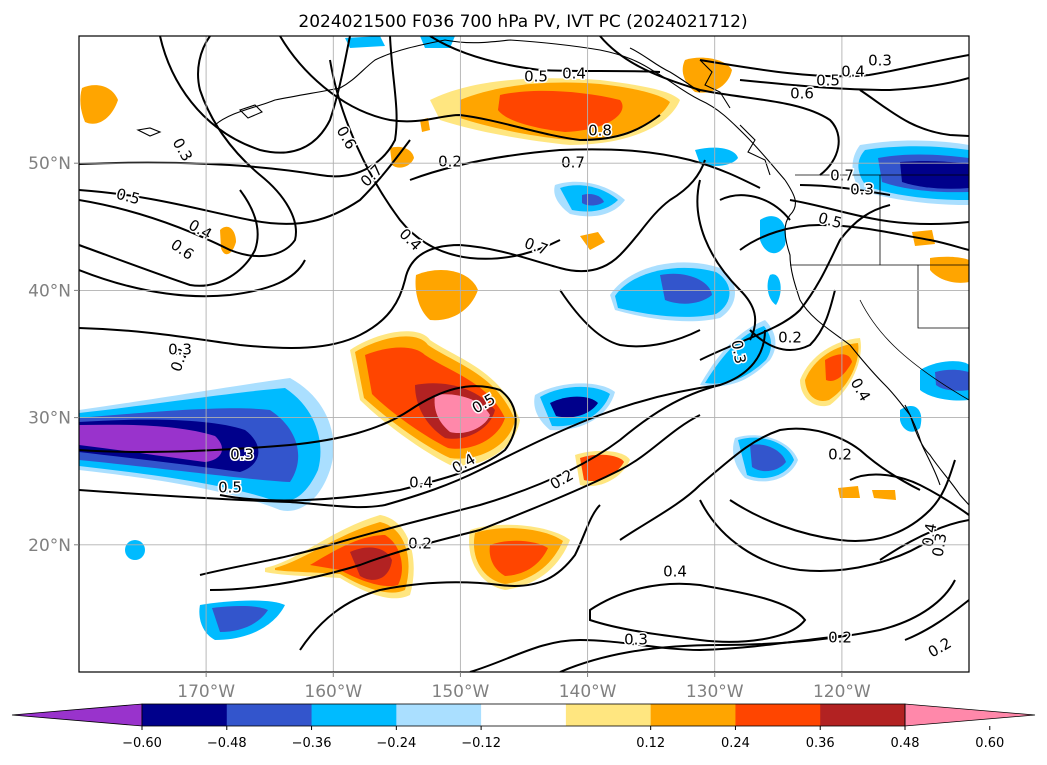 This screenshot has width=1047, height=765. I want to click on lon-tick-label: 170°W, so click(206, 692).